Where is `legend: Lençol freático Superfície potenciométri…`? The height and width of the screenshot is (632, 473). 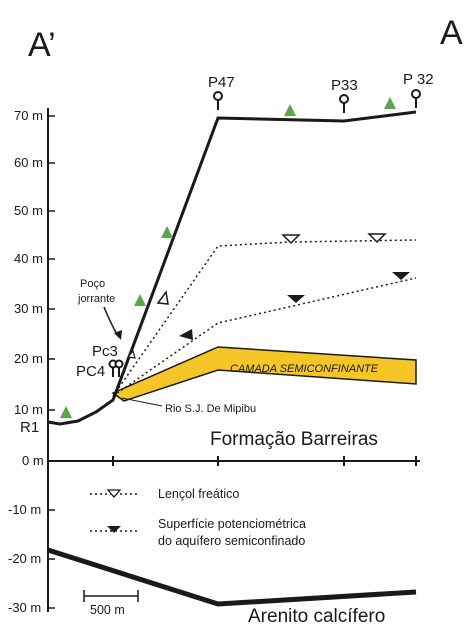
legend: Lençol freático Superfície potenciométri… is located at coordinates (198, 517).